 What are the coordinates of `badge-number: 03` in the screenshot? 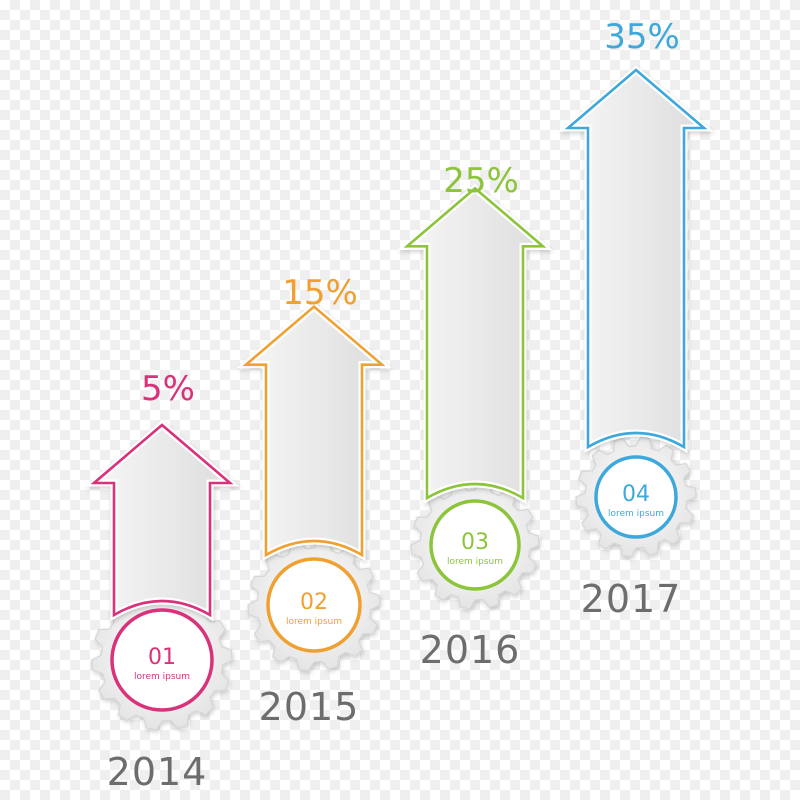 It's located at (475, 542).